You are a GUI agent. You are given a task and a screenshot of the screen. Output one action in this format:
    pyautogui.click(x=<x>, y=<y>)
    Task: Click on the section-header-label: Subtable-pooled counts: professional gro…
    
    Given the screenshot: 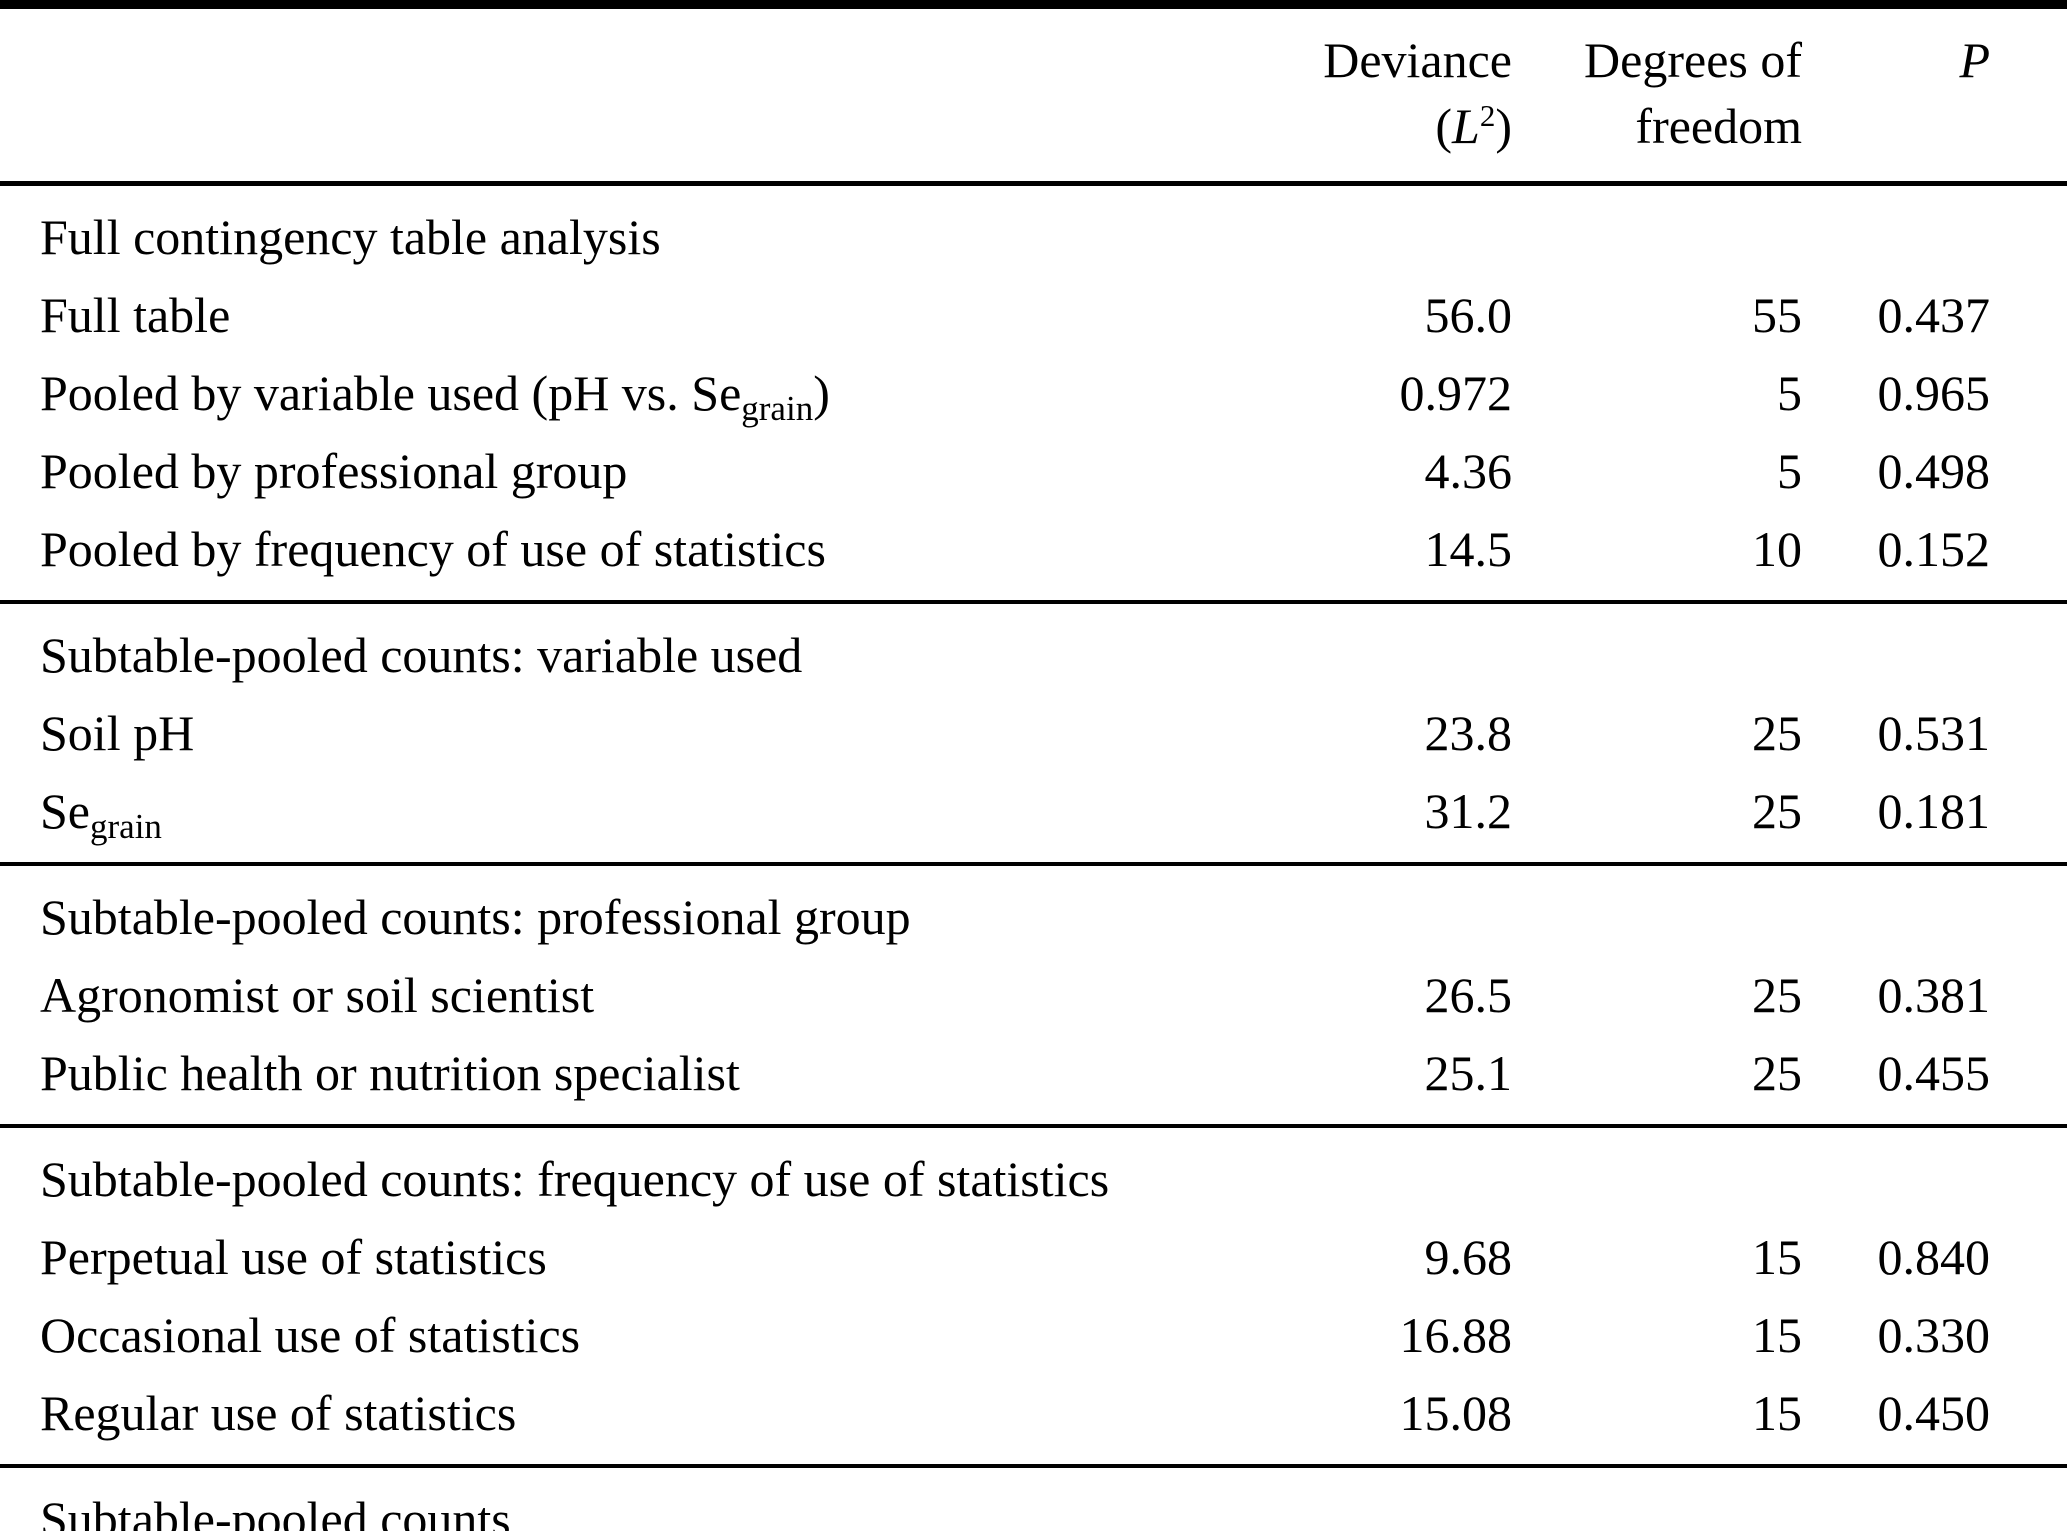 What is the action you would take?
    pyautogui.click(x=475, y=917)
    